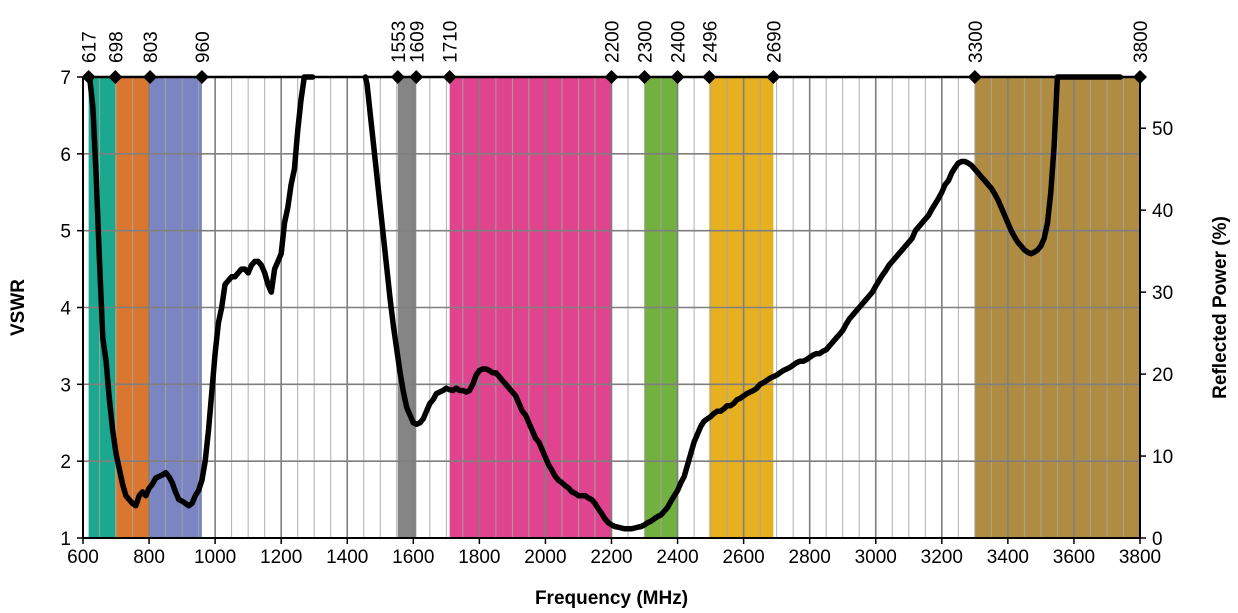 The width and height of the screenshot is (1238, 613). Describe the element at coordinates (1141, 42) in the screenshot. I see `band-edge-label: 3800` at that location.